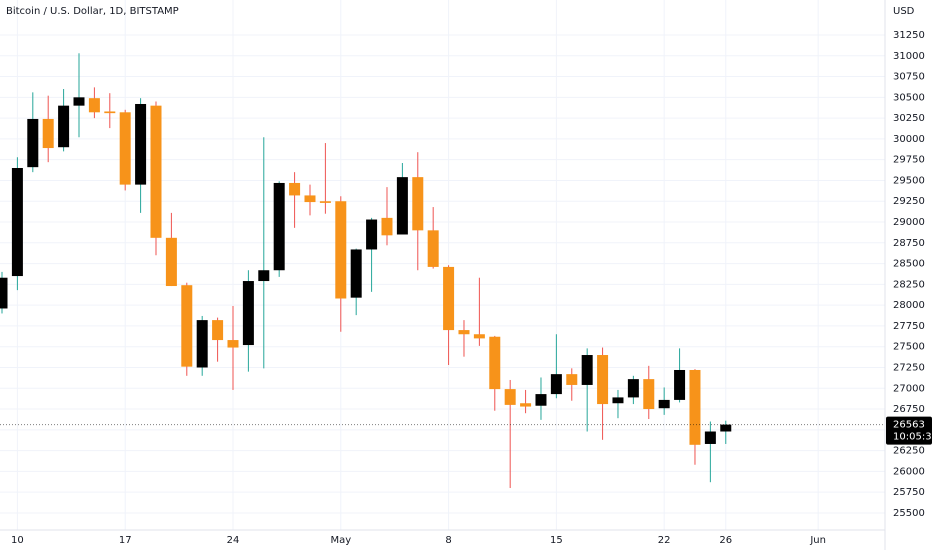 This screenshot has width=932, height=550. Describe the element at coordinates (909, 409) in the screenshot. I see `y-tick-label: 26750` at that location.